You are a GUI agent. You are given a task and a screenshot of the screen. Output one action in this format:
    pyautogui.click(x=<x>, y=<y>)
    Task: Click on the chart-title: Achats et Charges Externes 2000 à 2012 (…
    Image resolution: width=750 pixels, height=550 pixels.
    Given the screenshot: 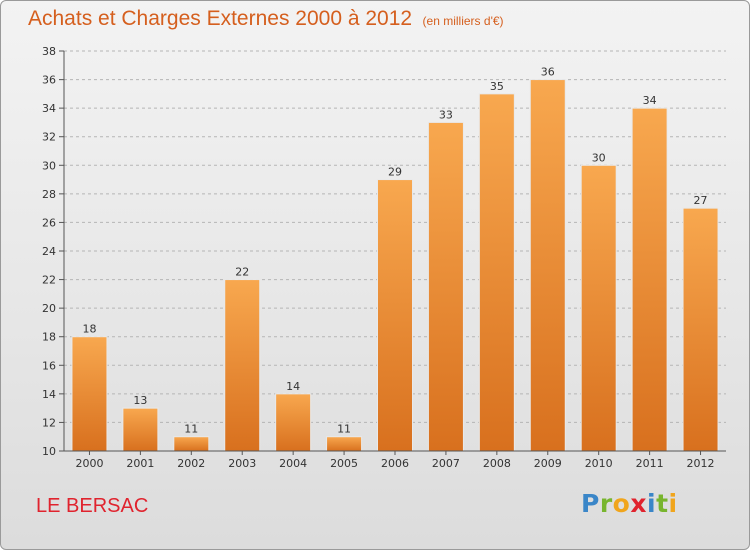 What is the action you would take?
    pyautogui.click(x=266, y=19)
    